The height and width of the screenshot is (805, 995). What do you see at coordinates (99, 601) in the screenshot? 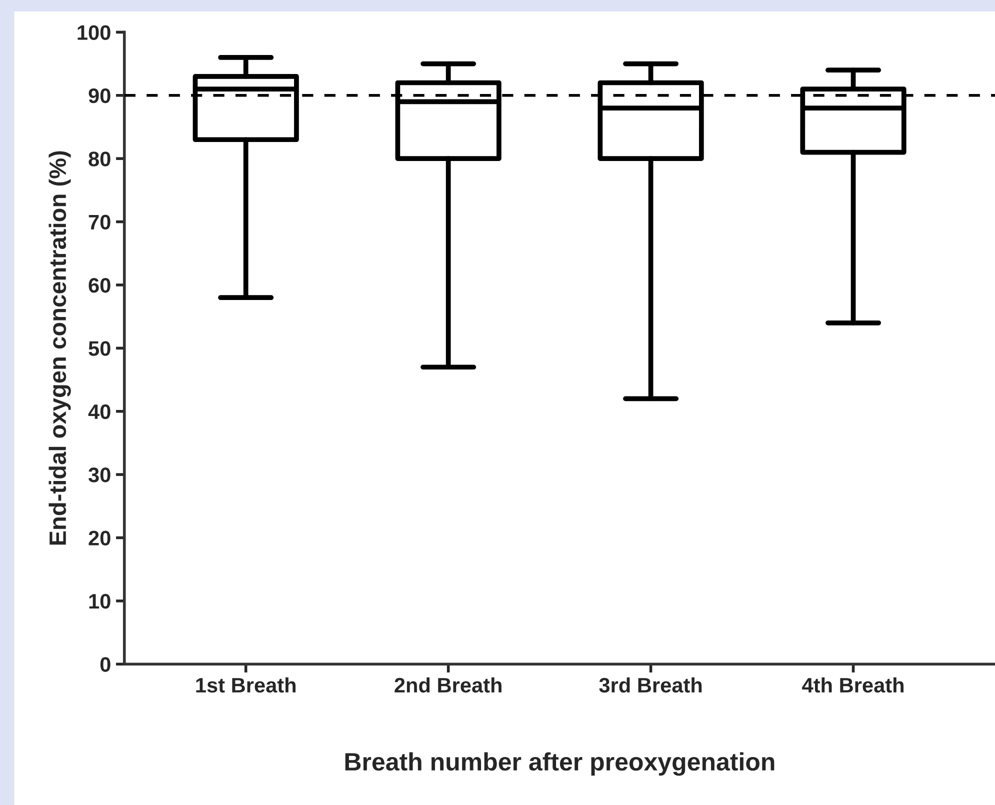
I see `y-tick-label: 10` at bounding box center [99, 601].